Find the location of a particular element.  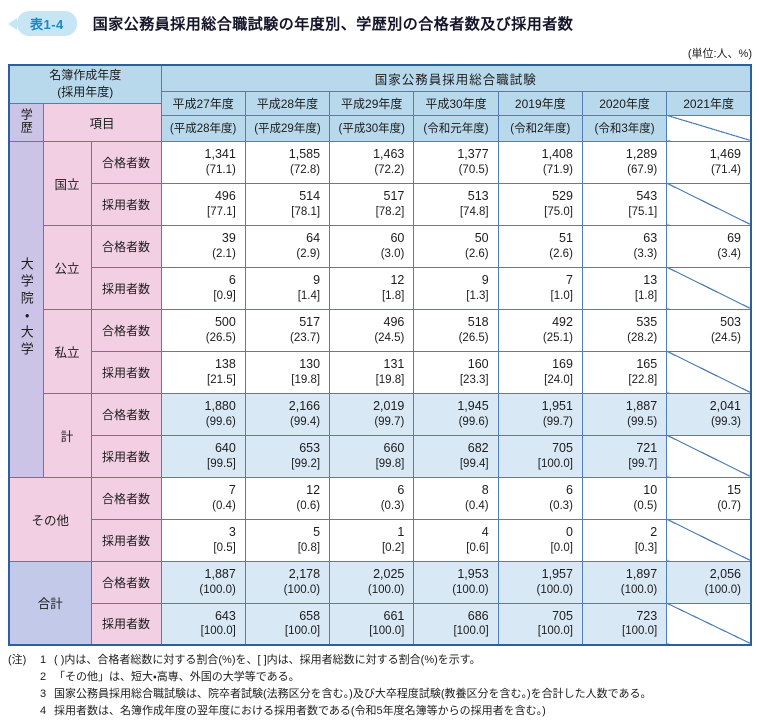

value-count: 6 is located at coordinates (569, 490).